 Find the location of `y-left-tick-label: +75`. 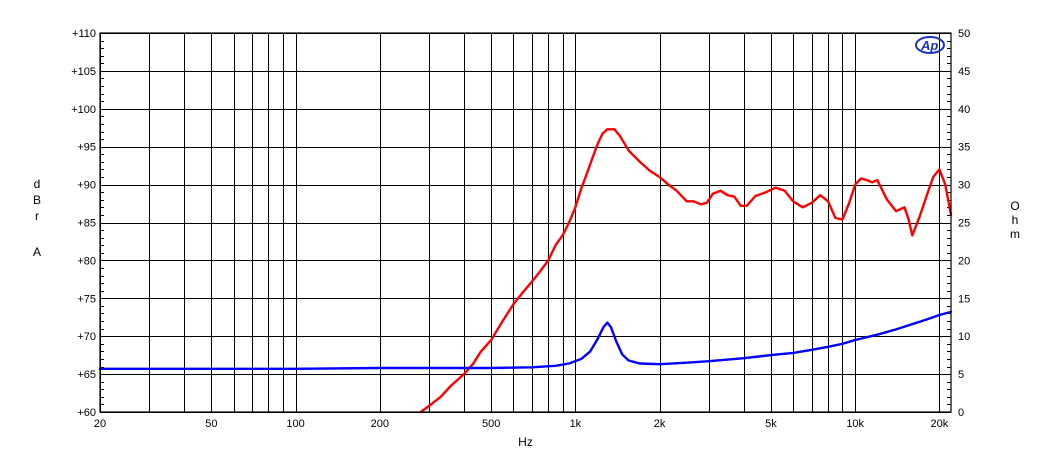

y-left-tick-label: +75 is located at coordinates (86, 299).